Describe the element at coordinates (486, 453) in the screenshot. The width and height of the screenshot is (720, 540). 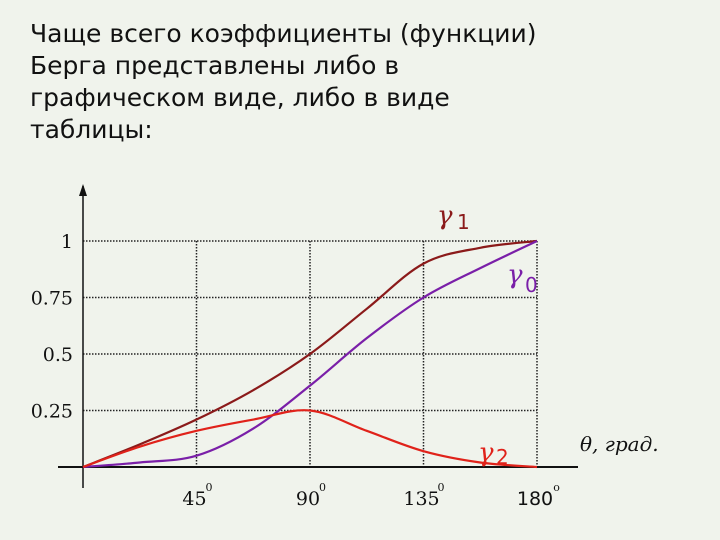
I see `series-label-gamma-2: γ` at that location.